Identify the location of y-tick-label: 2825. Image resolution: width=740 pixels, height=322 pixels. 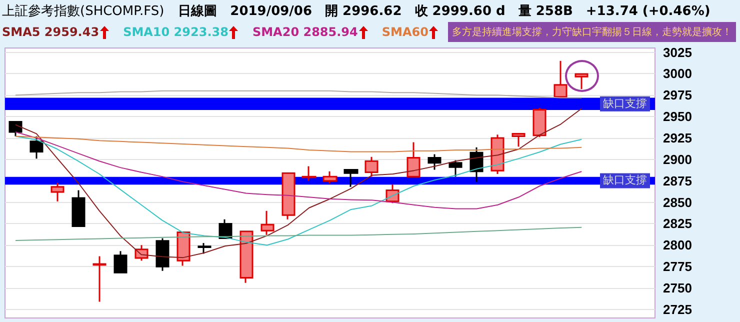
(677, 224).